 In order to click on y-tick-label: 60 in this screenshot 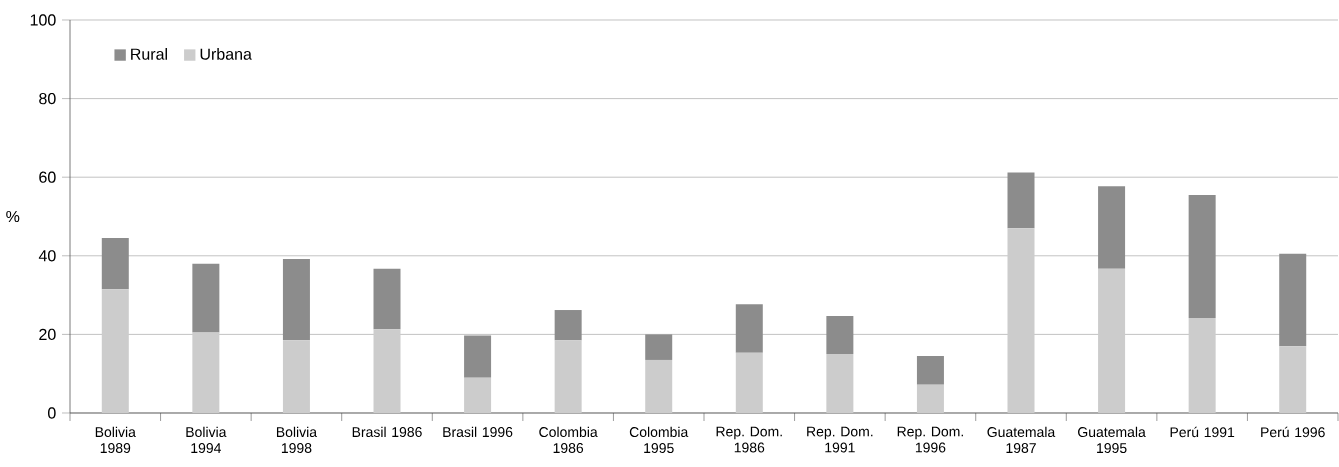, I will do `click(47, 177)`.